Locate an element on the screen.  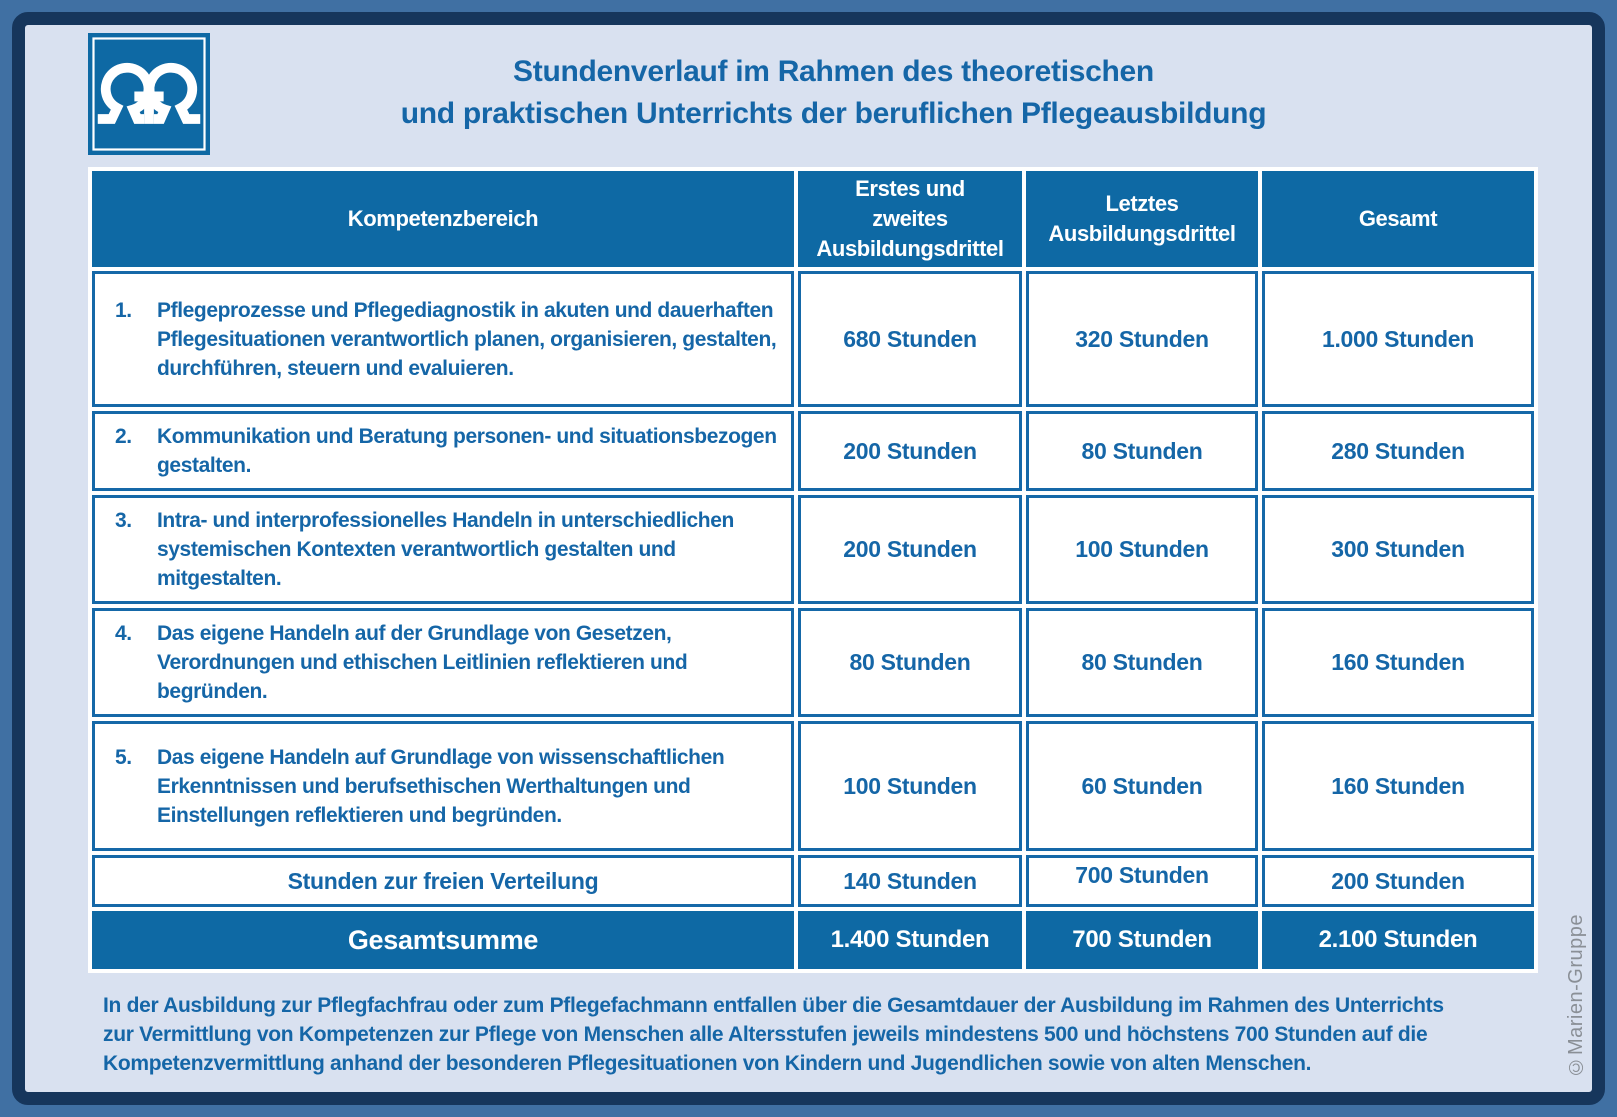
grand-total-label: Gesamtsumme is located at coordinates (443, 940).